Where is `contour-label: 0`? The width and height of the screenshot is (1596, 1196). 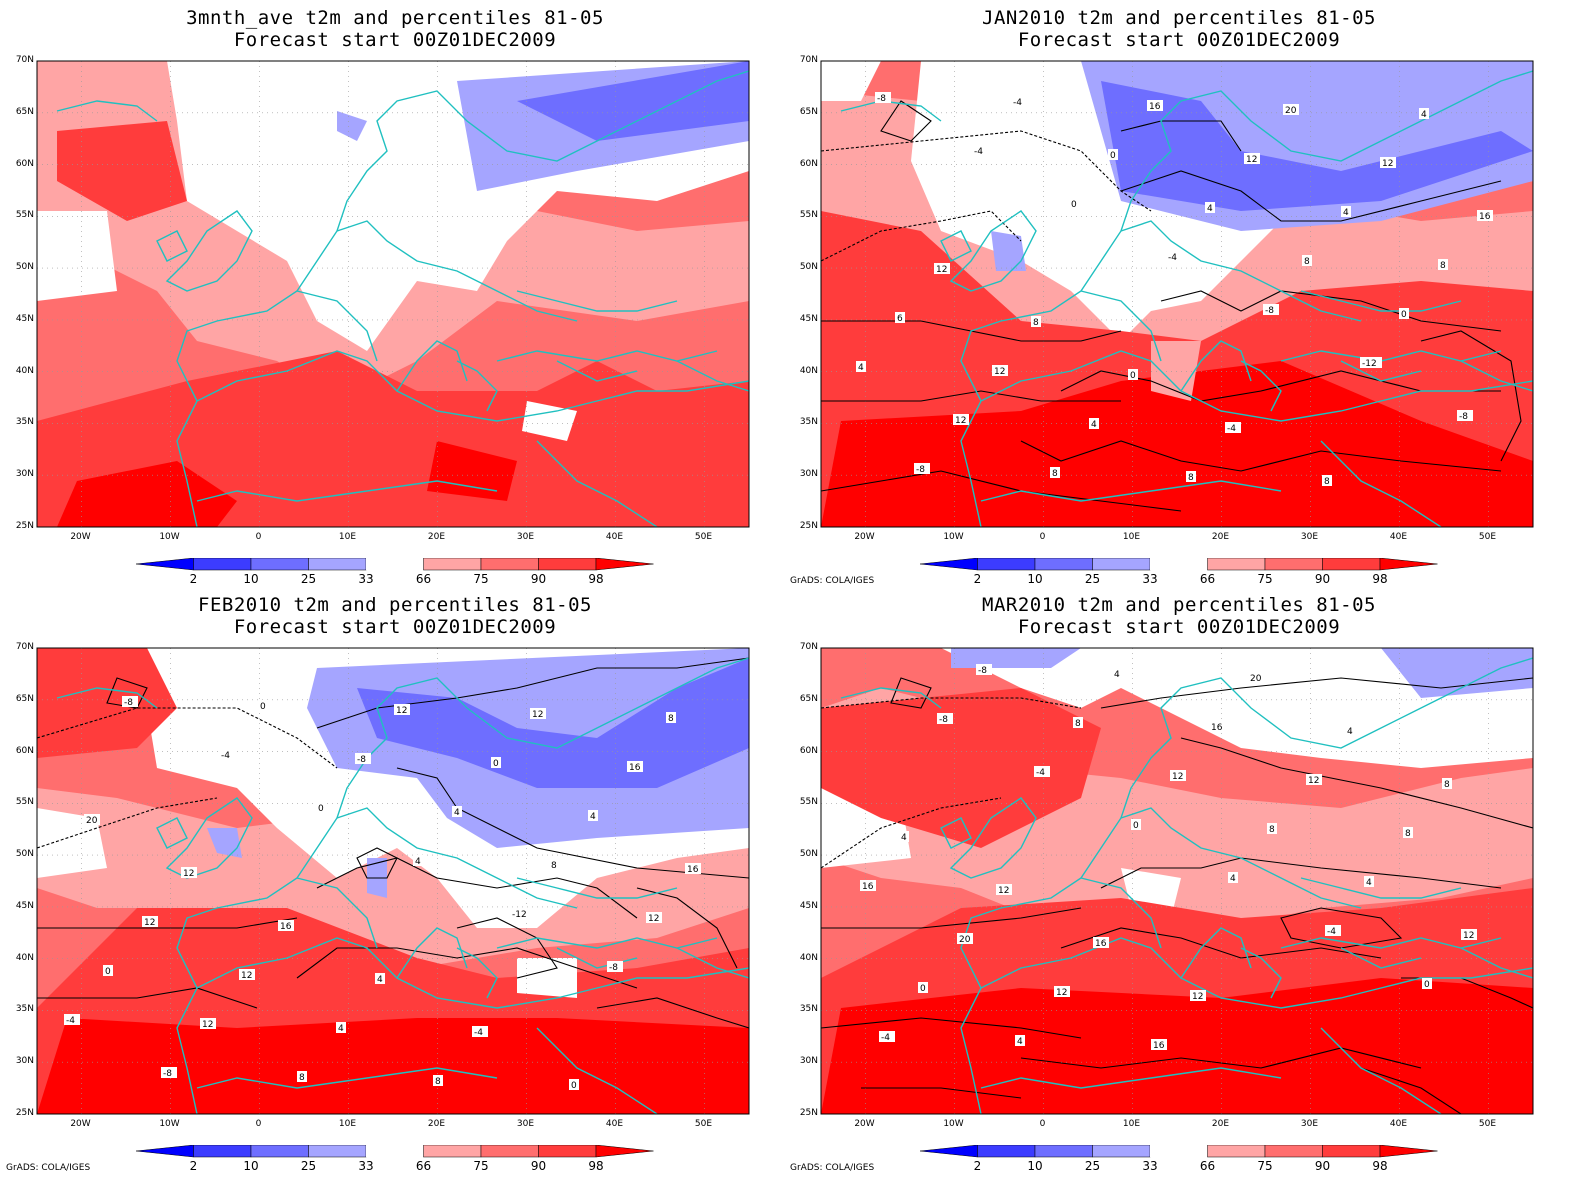 contour-label: 0 is located at coordinates (1133, 375).